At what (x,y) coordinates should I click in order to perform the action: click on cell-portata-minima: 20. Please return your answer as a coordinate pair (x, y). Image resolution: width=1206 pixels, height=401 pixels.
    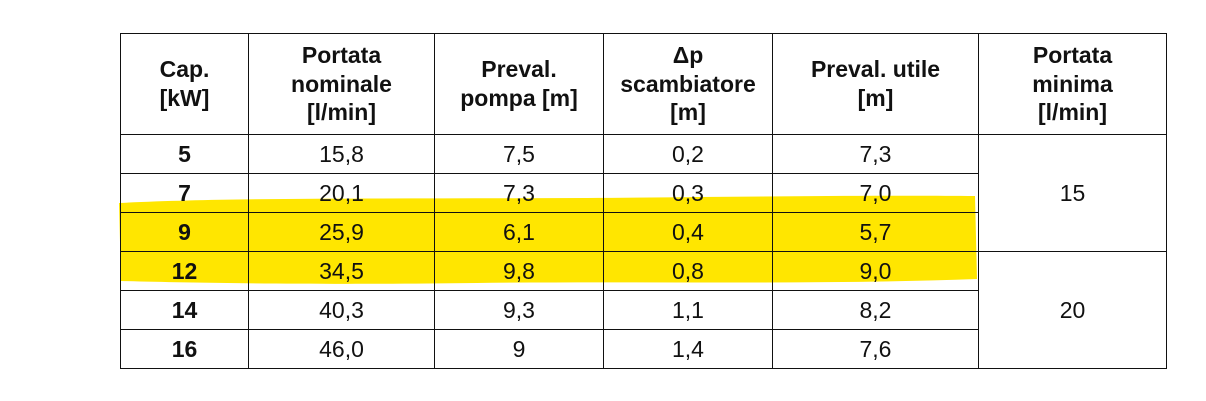
    Looking at the image, I should click on (1072, 310).